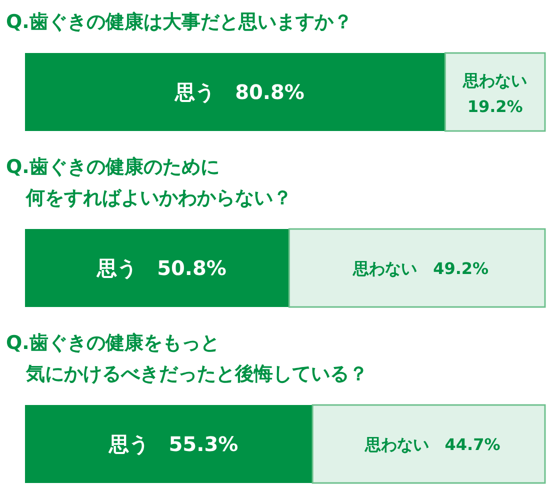 The height and width of the screenshot is (501, 547). Describe the element at coordinates (187, 358) in the screenshot. I see `chart-title: Q.歯ぐきの健康をもっと気にかけるべきだったと後悔している？` at that location.